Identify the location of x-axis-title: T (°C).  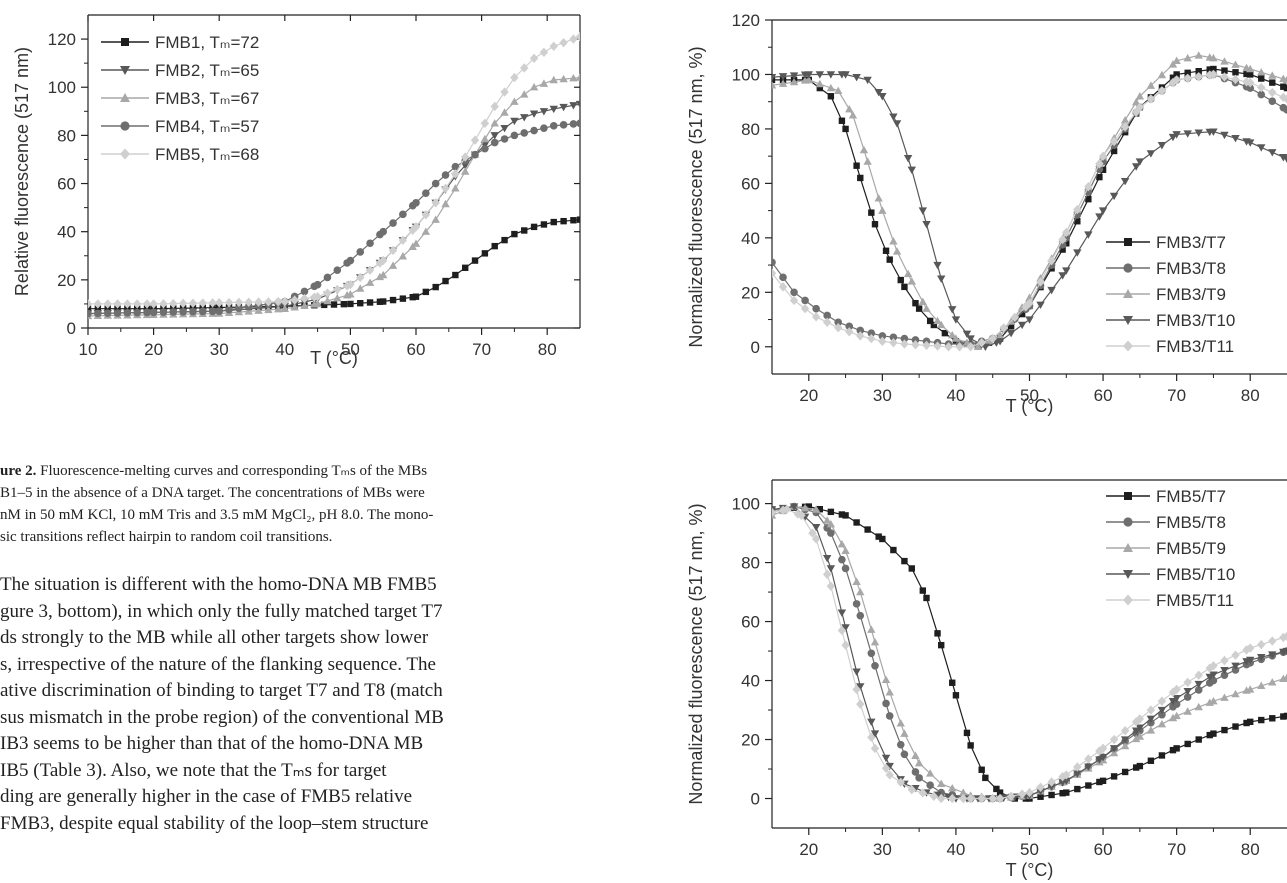
(1030, 870).